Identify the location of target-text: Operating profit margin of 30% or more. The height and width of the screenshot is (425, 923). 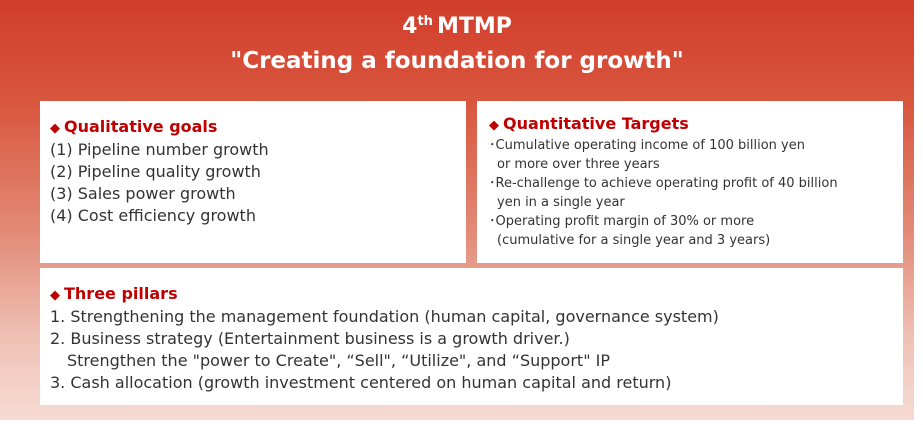
(625, 221).